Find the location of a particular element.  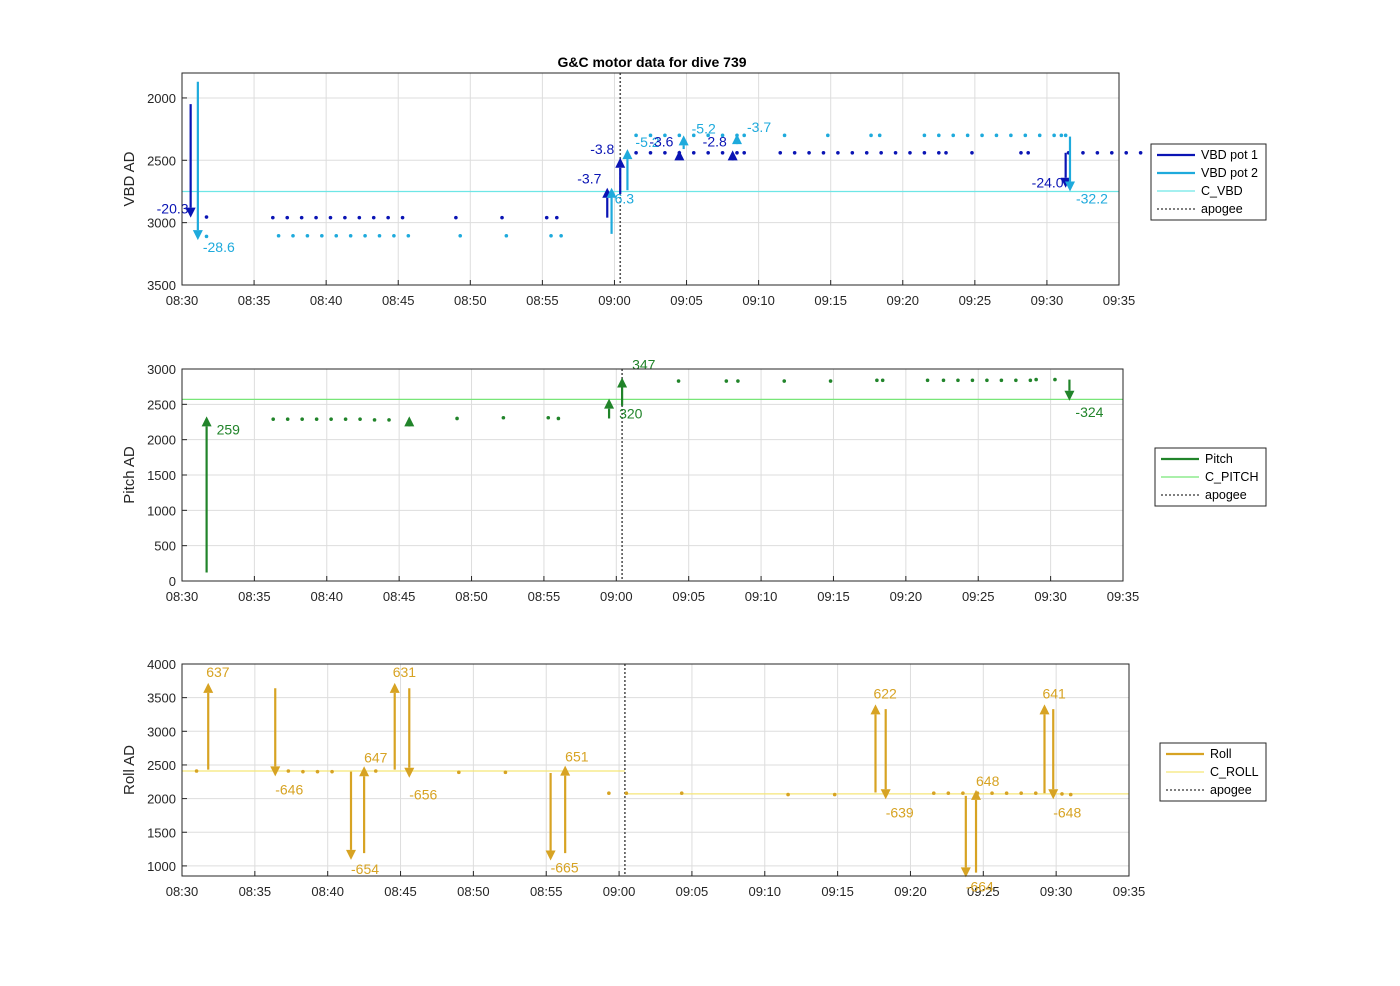

y-tick-label: 1500 is located at coordinates (161, 475).